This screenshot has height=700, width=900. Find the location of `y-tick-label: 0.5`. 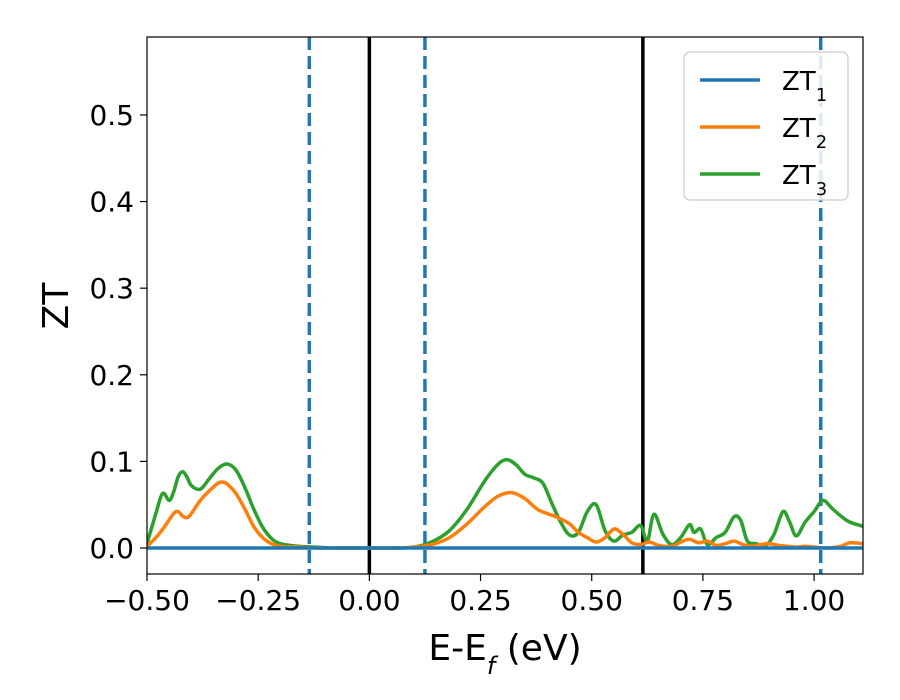

y-tick-label: 0.5 is located at coordinates (111, 115).